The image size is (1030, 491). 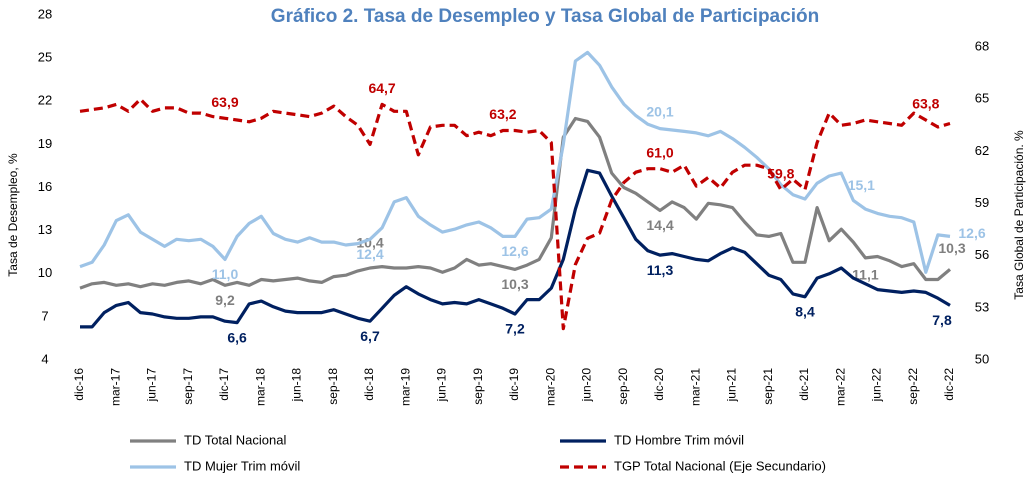 I want to click on x-tick-label: dic-17, so click(x=224, y=384).